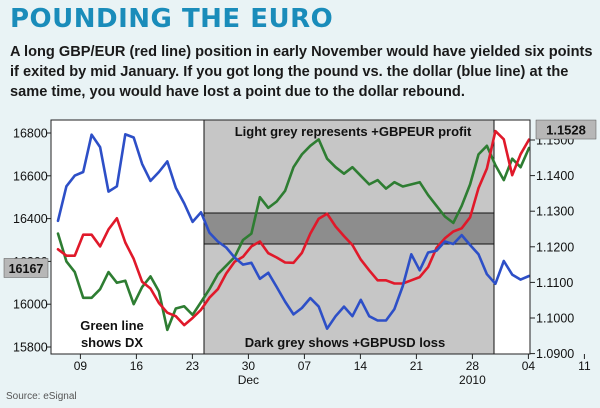  I want to click on x-tick-label: 04, so click(529, 366).